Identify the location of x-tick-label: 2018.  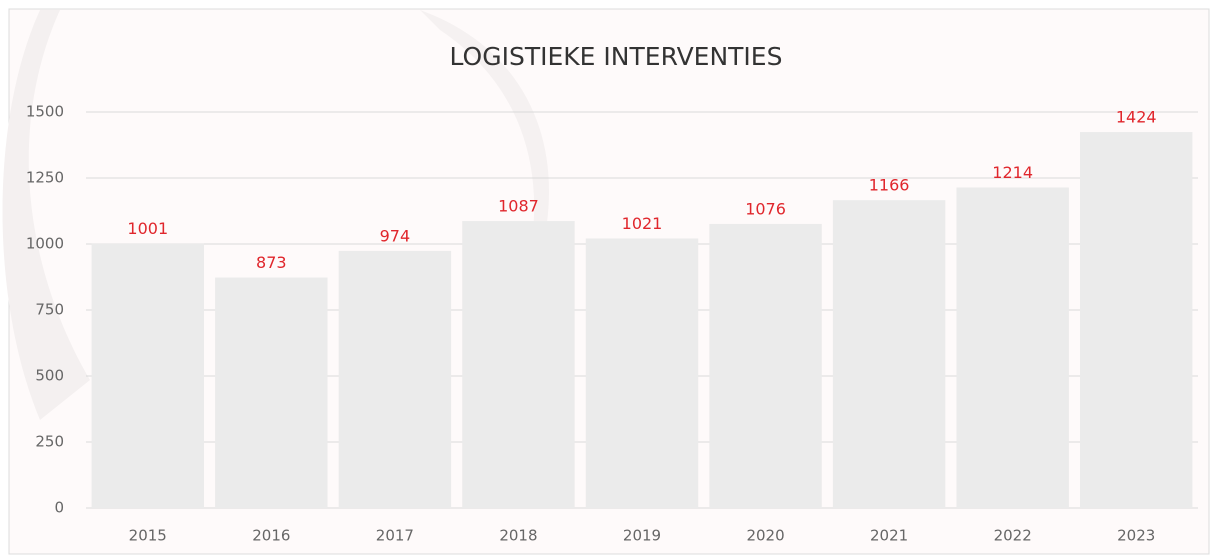
(518, 536).